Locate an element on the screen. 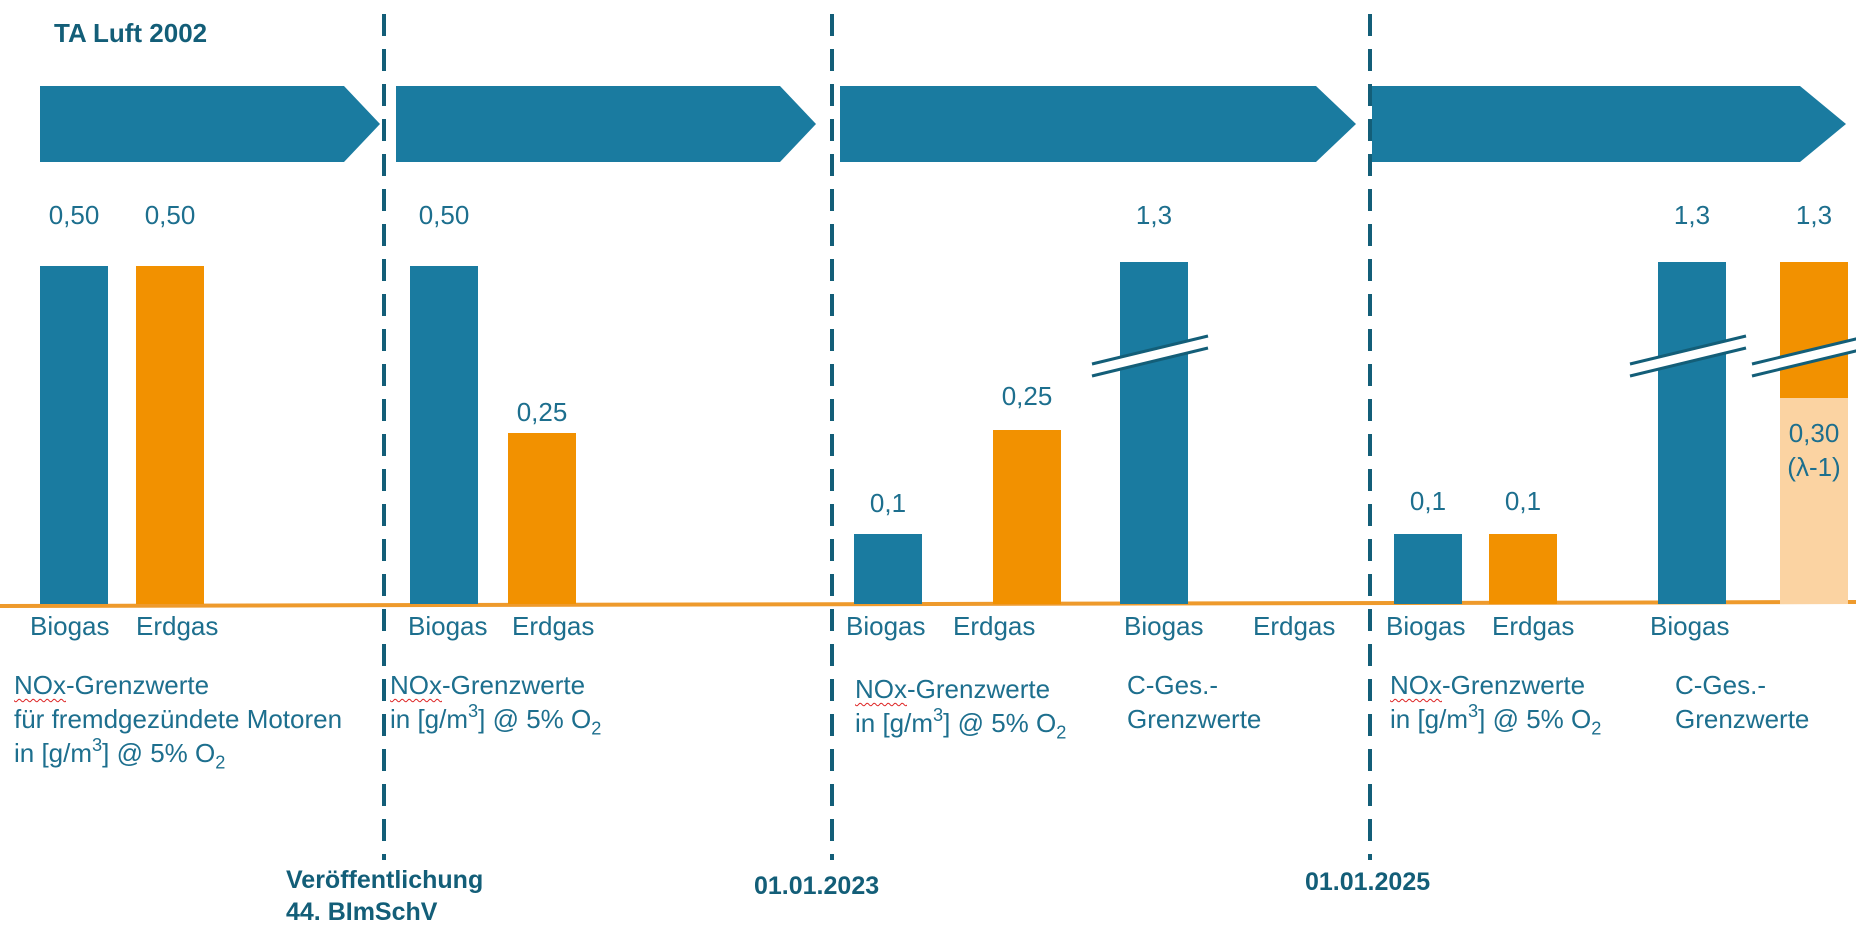 This screenshot has height=928, width=1856. note-label-group-6: 0,30 (λ-1) is located at coordinates (1814, 450).